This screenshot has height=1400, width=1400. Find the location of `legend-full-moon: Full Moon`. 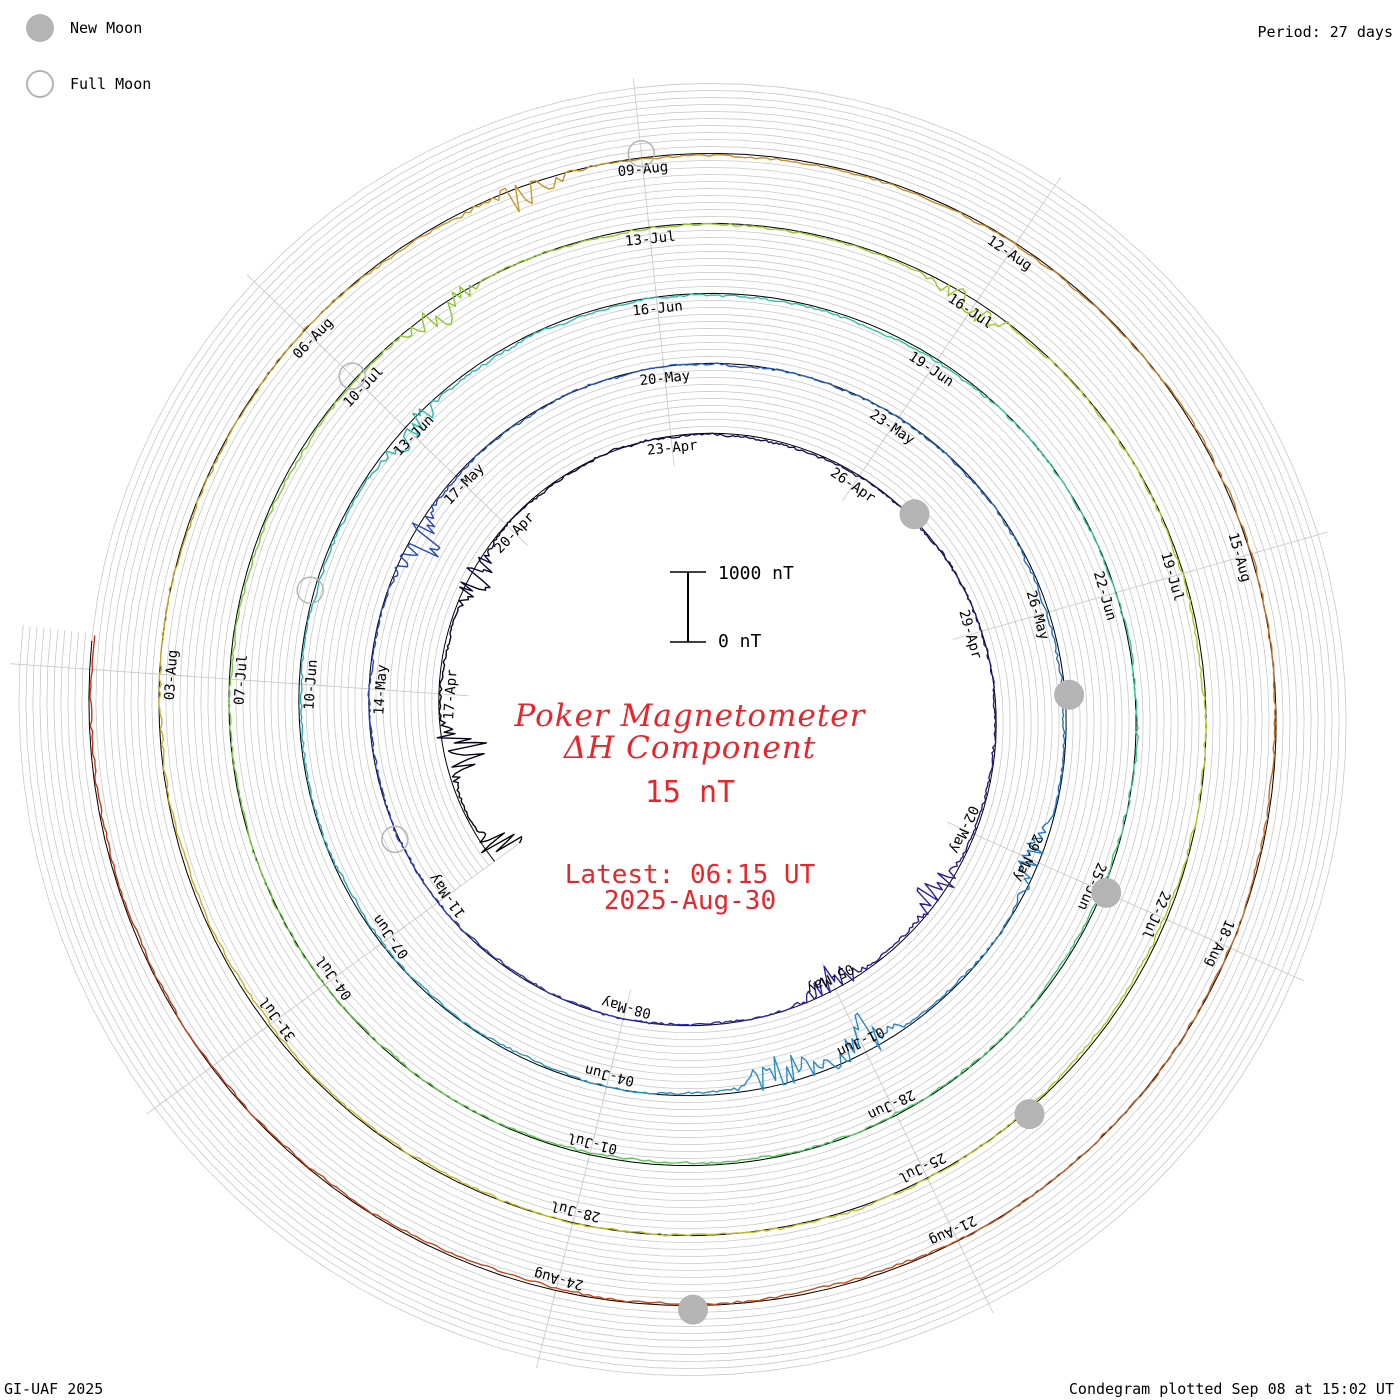

legend-full-moon: Full Moon is located at coordinates (88, 84).